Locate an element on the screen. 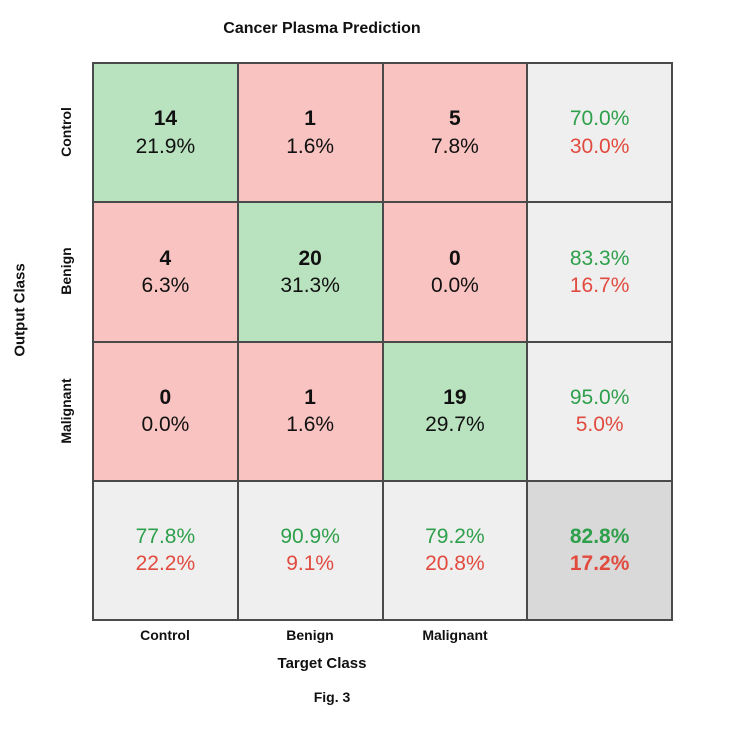 The width and height of the screenshot is (739, 738). cell-percent: 29.7% is located at coordinates (455, 425).